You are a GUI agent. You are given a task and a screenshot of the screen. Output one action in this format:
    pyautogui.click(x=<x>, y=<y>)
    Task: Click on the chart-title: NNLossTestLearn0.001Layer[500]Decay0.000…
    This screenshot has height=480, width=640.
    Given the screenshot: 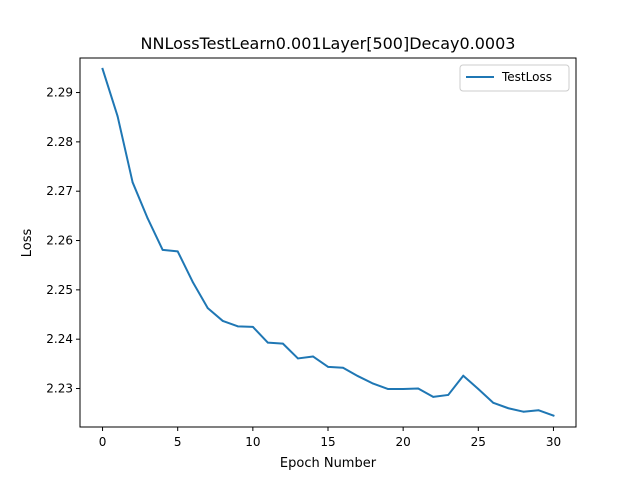 What is the action you would take?
    pyautogui.click(x=328, y=43)
    